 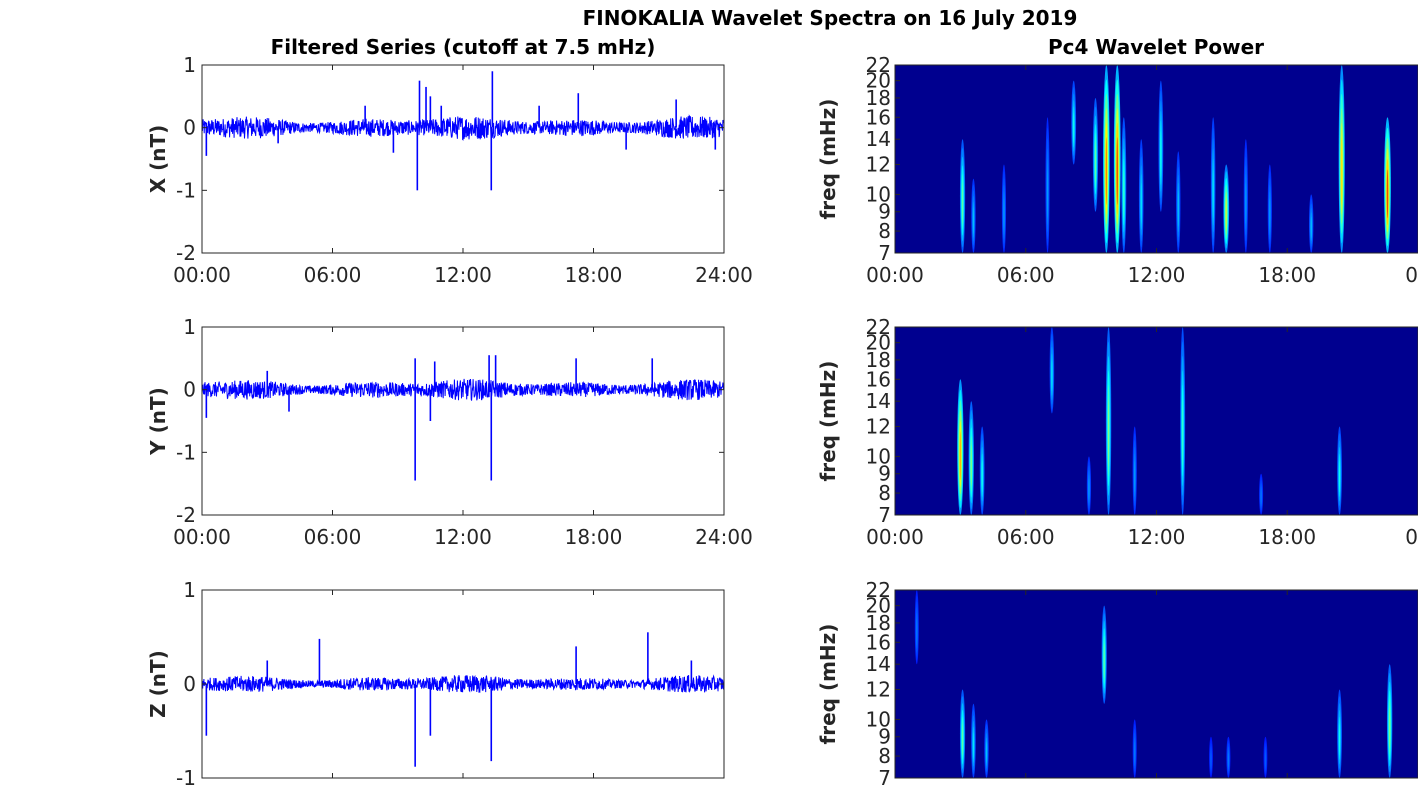 What do you see at coordinates (724, 537) in the screenshot?
I see `y-series-xtick-label: 24:00` at bounding box center [724, 537].